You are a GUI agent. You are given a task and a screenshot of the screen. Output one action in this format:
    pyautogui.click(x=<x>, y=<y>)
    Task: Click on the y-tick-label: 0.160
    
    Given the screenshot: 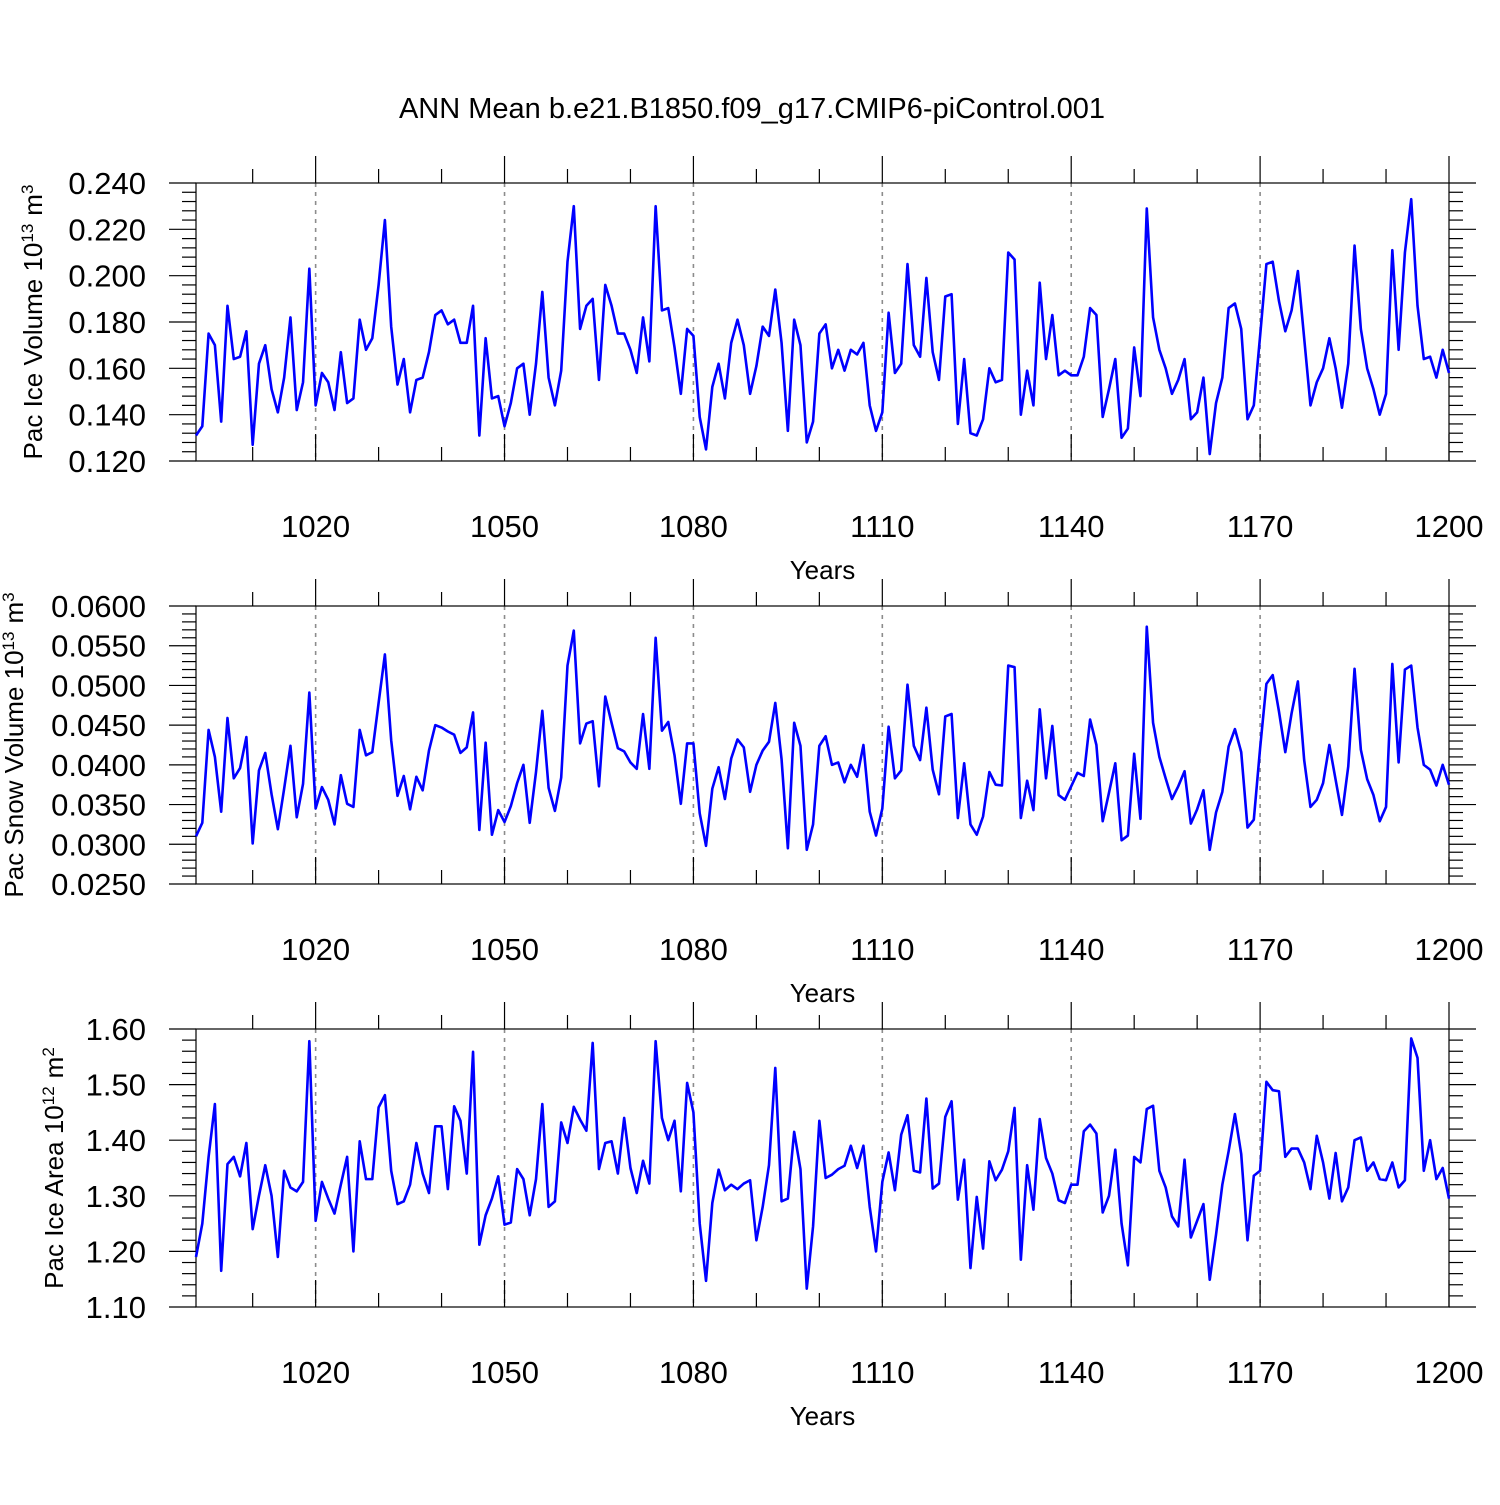 What is the action you would take?
    pyautogui.click(x=107, y=368)
    